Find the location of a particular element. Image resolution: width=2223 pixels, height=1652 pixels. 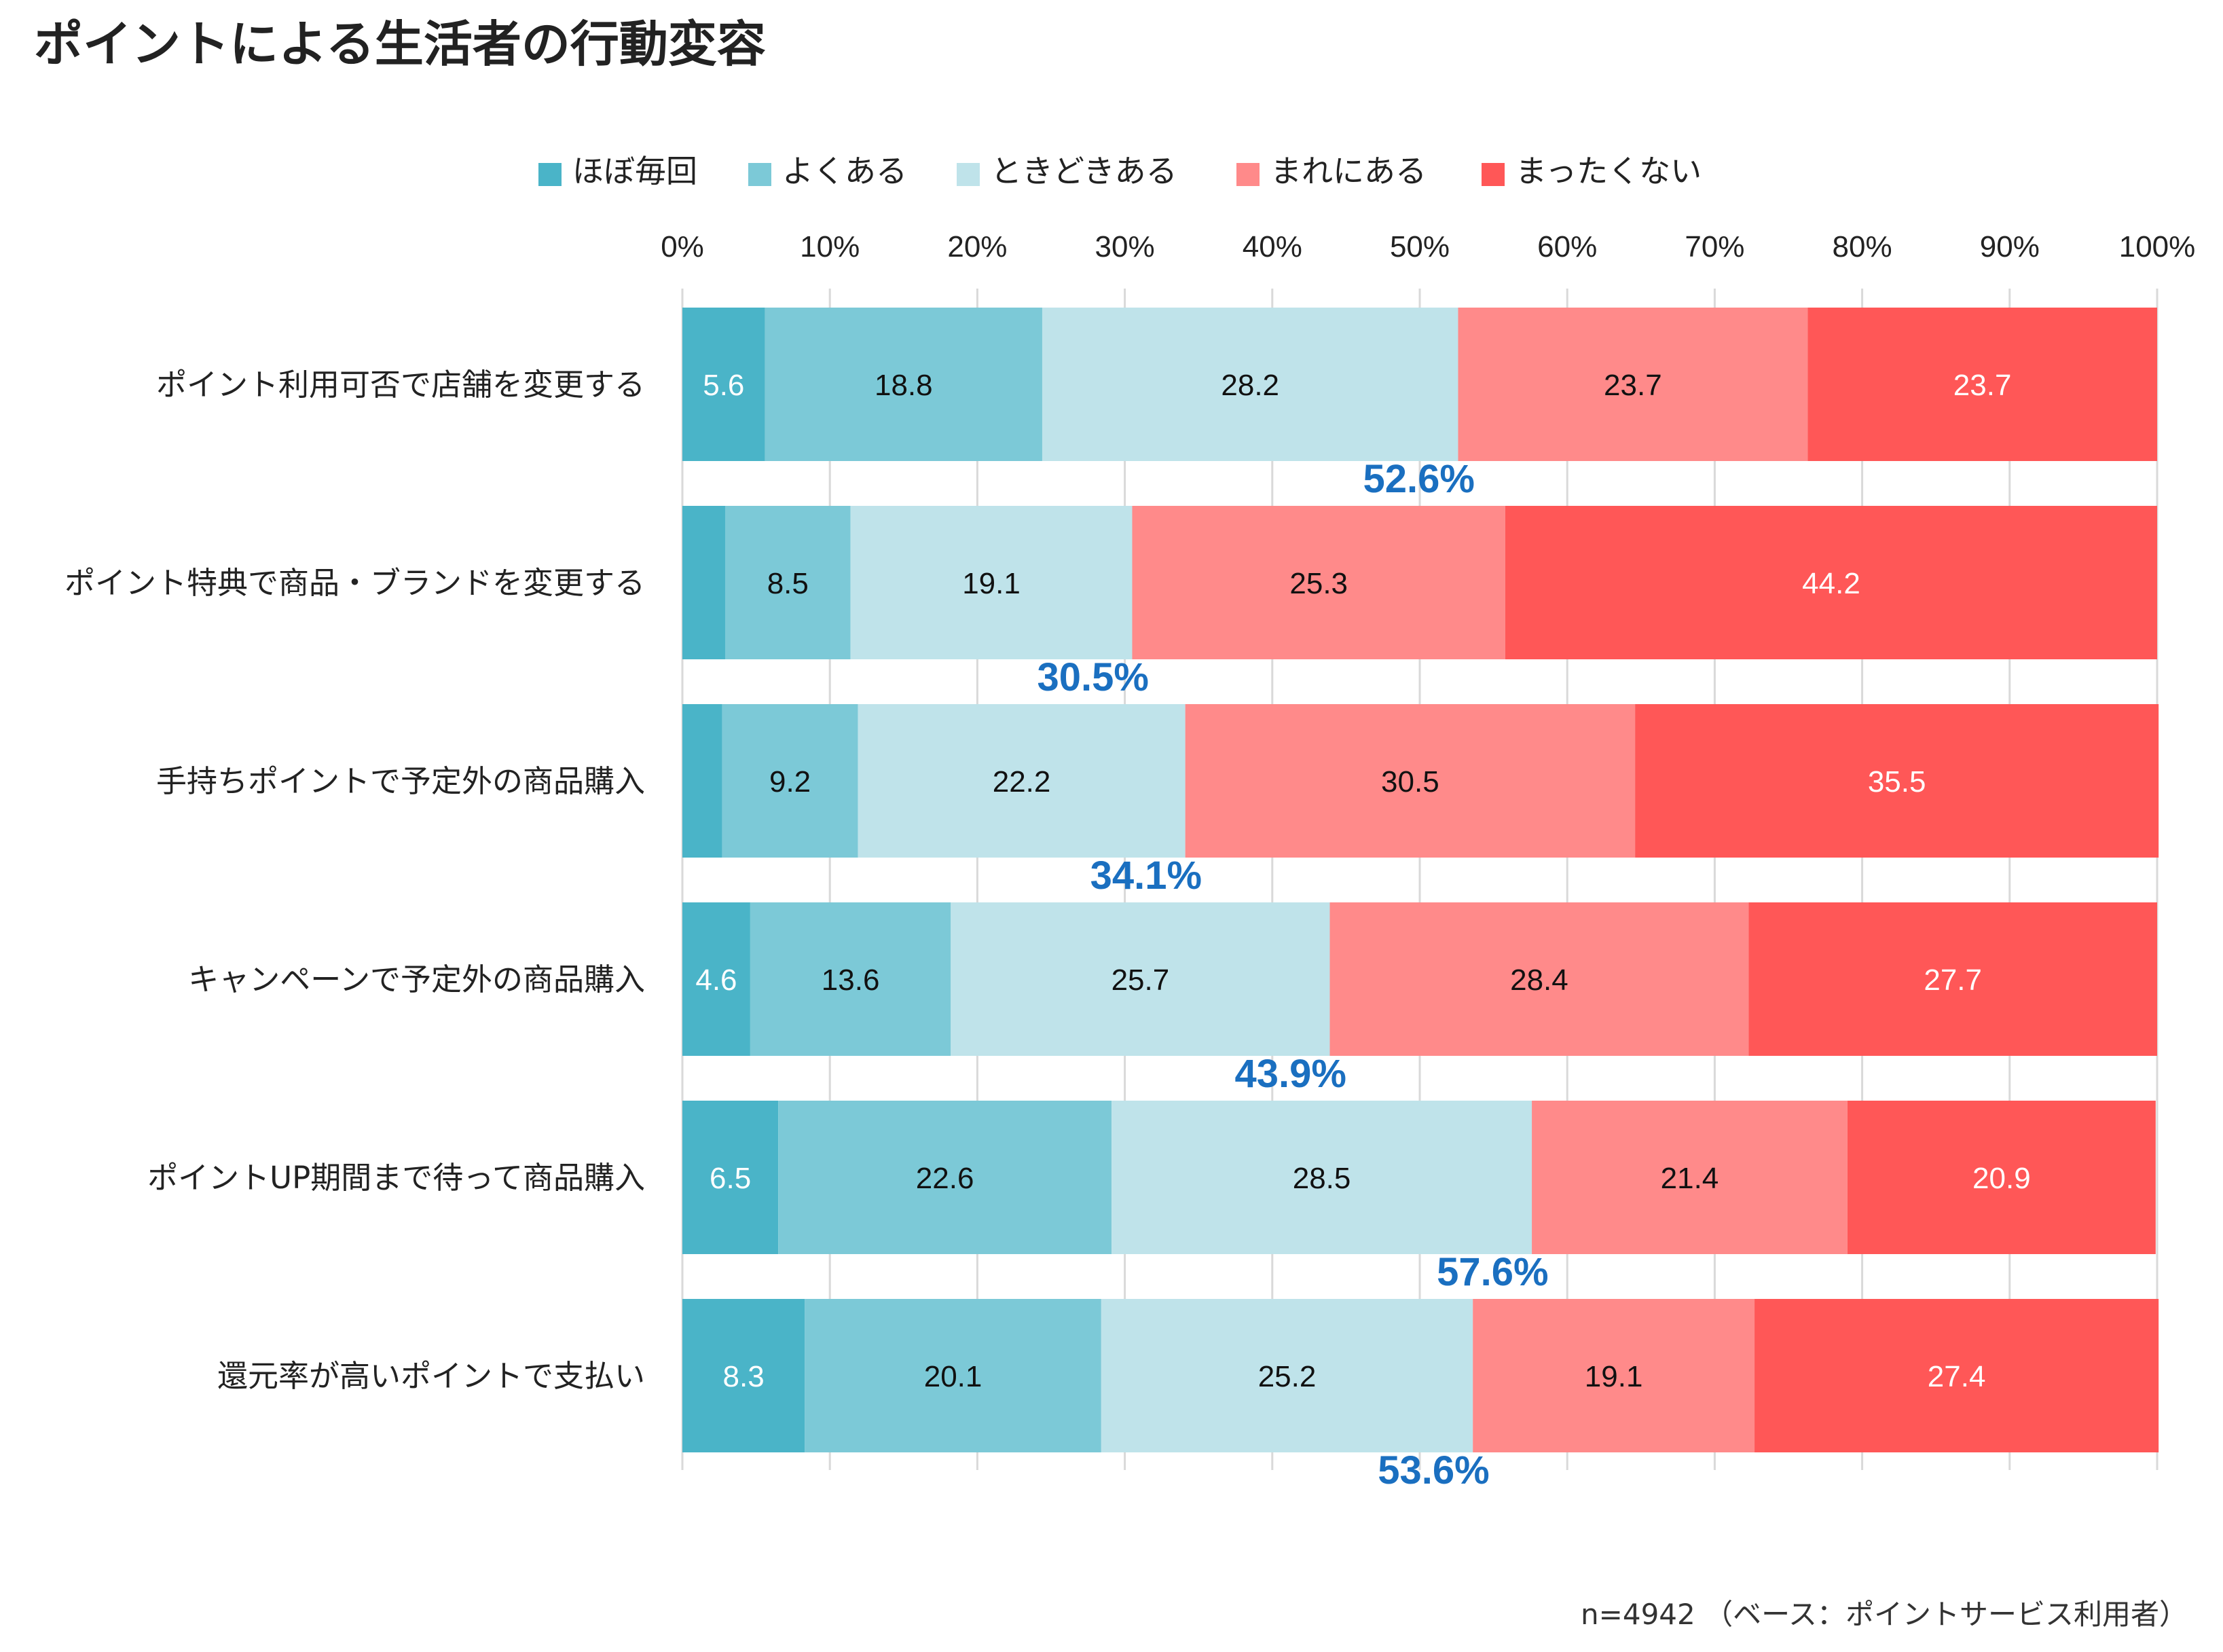

bar-segment-r1-s1 is located at coordinates (723, 385).